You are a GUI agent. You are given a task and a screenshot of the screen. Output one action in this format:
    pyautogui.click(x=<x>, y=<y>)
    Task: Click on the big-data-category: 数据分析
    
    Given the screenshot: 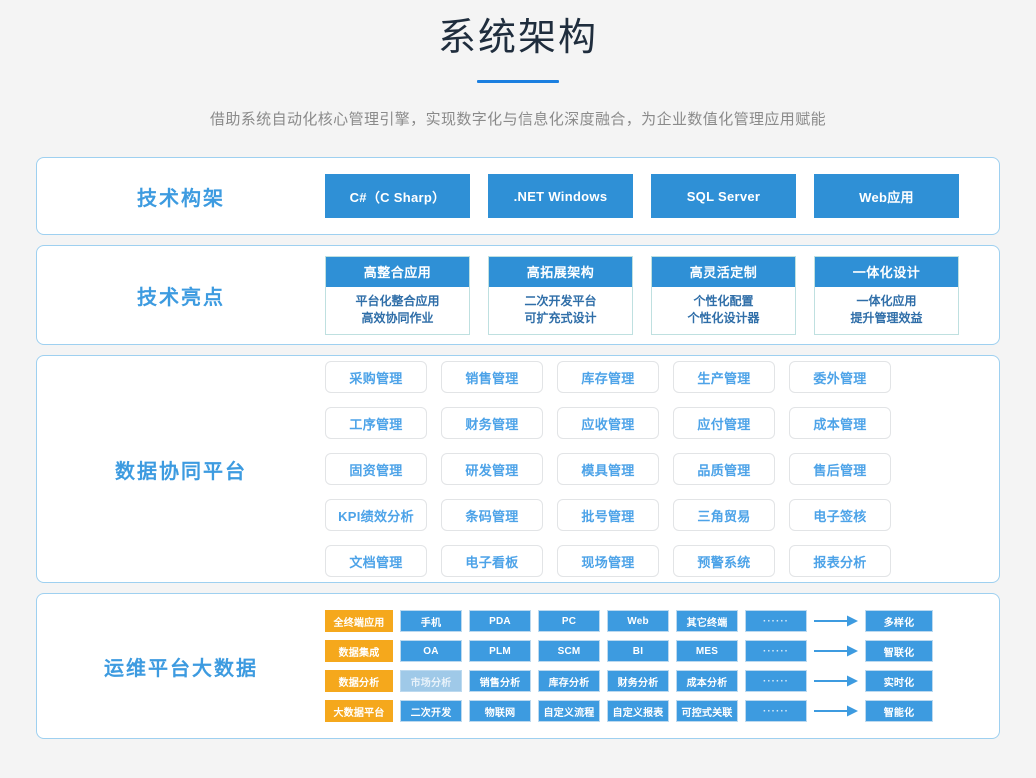 What is the action you would take?
    pyautogui.click(x=359, y=681)
    